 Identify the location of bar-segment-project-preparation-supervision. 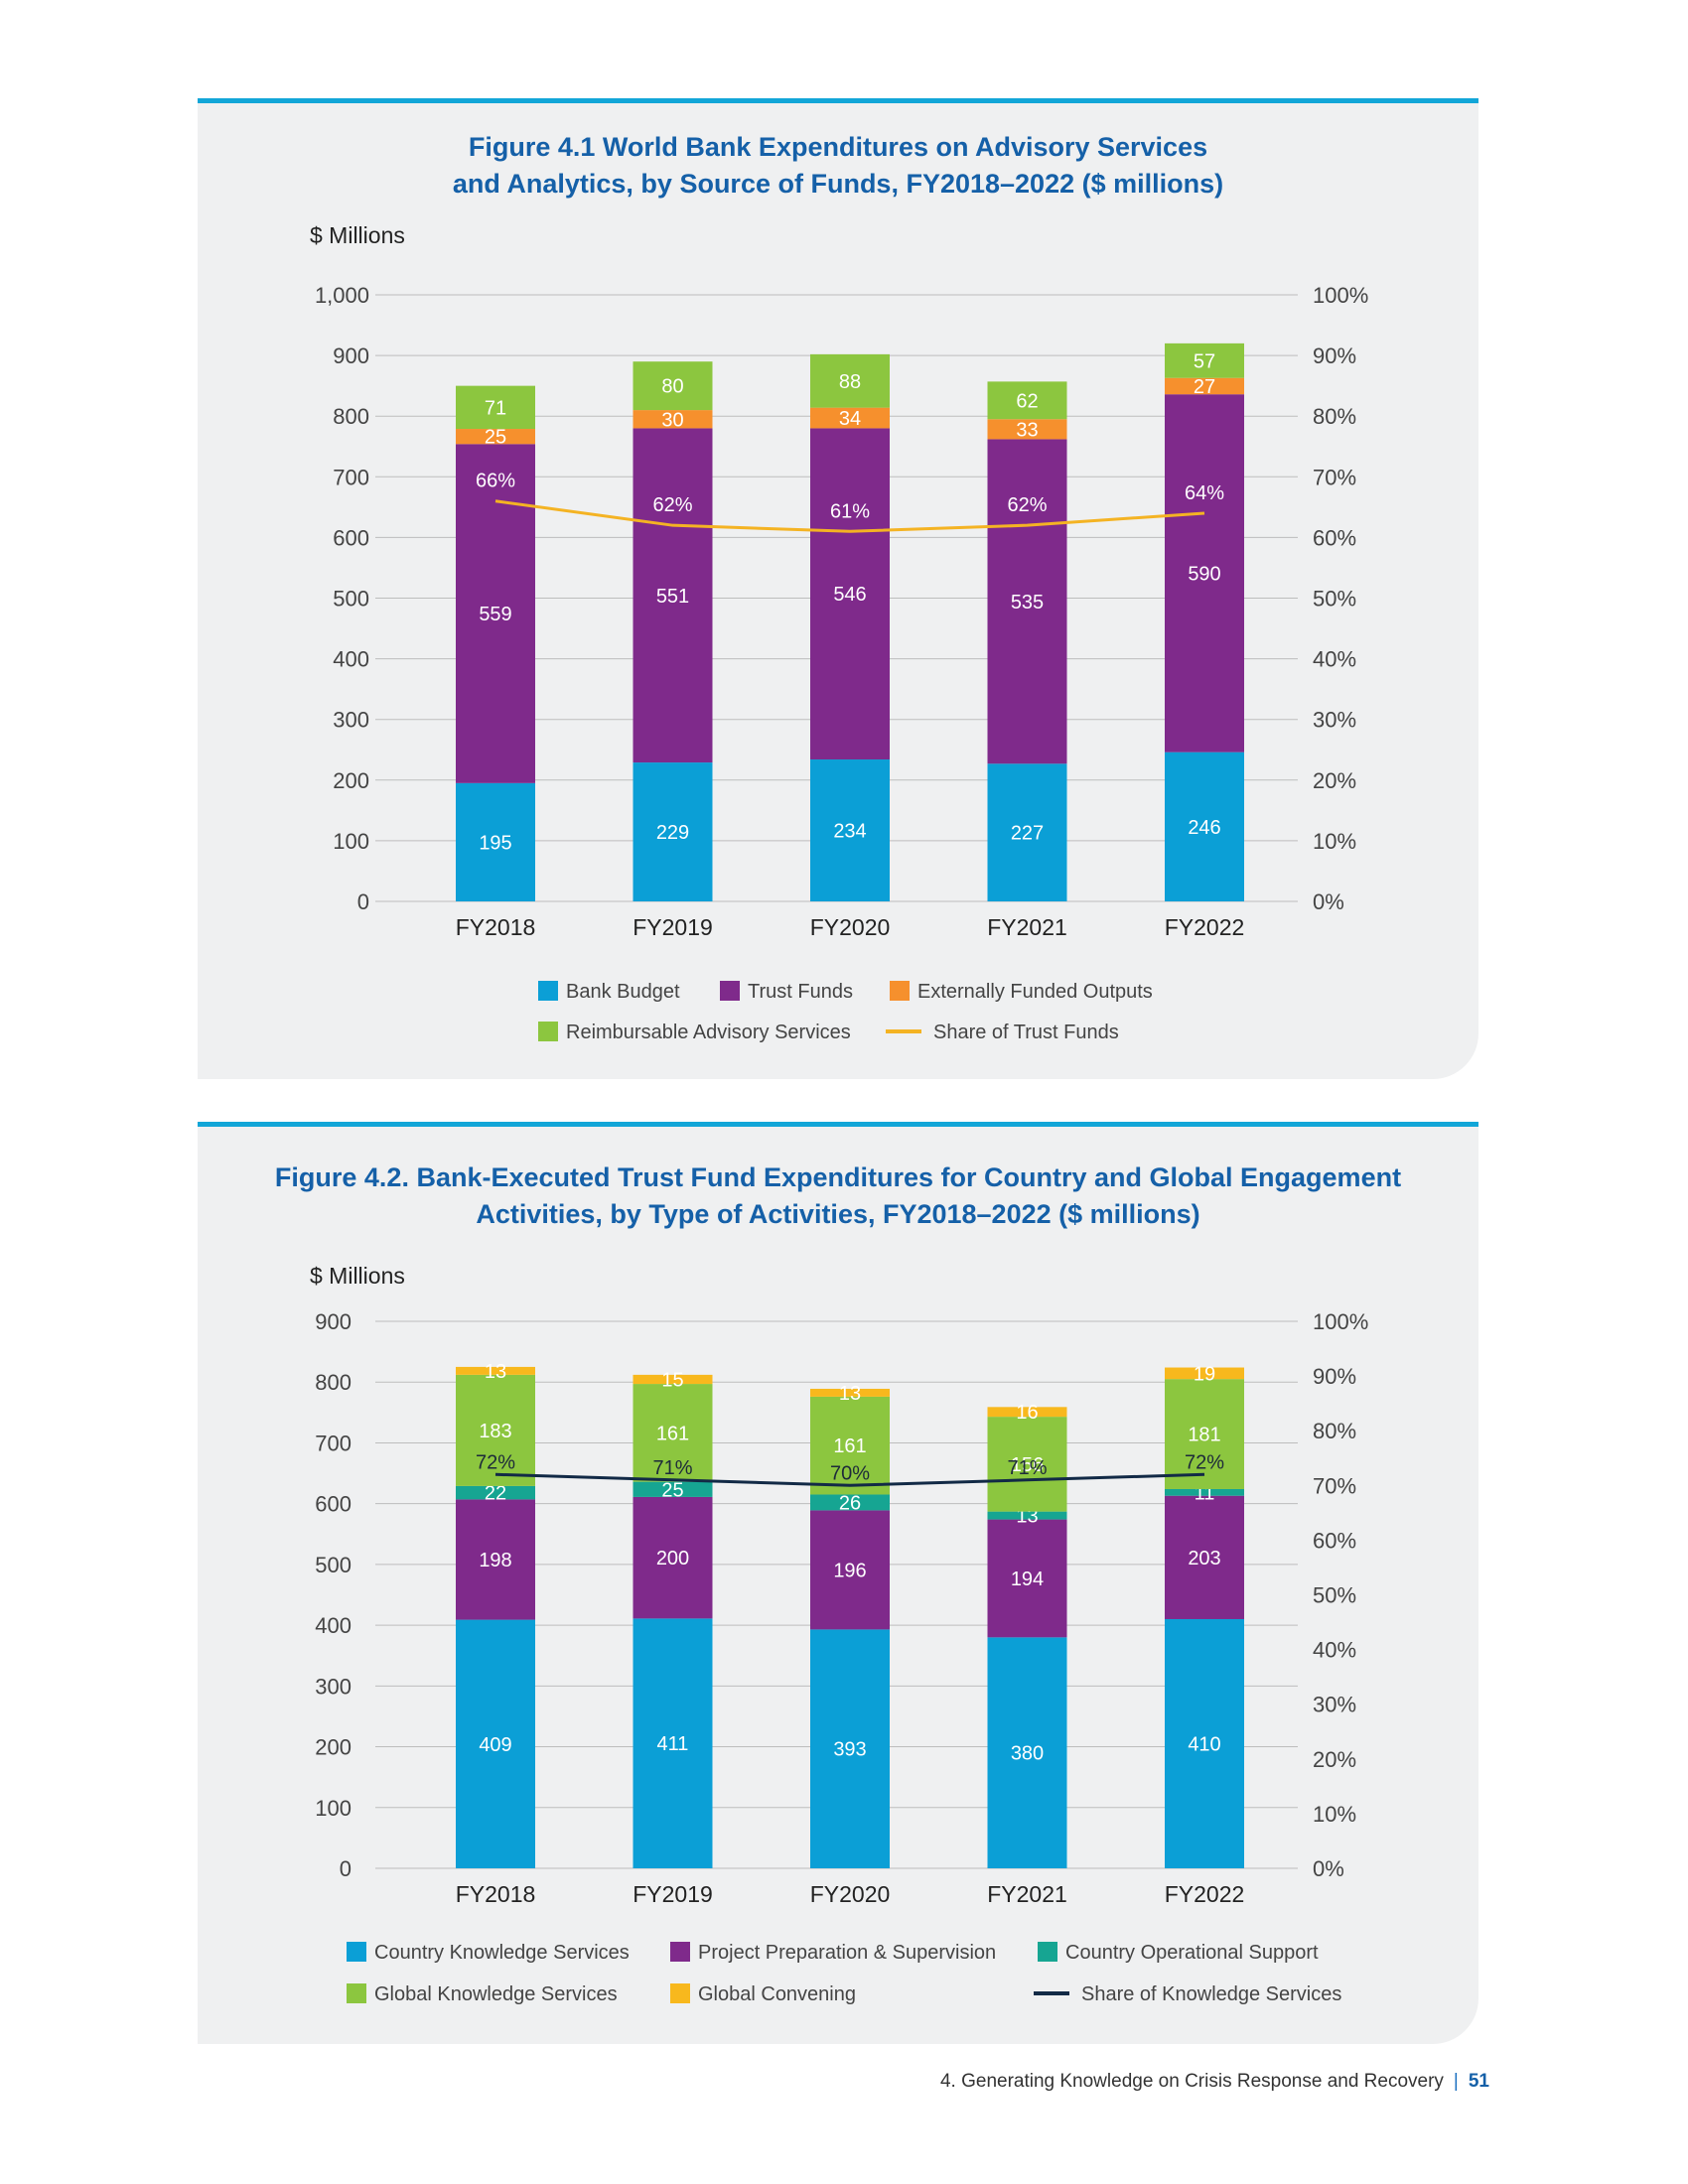
(1204, 1557).